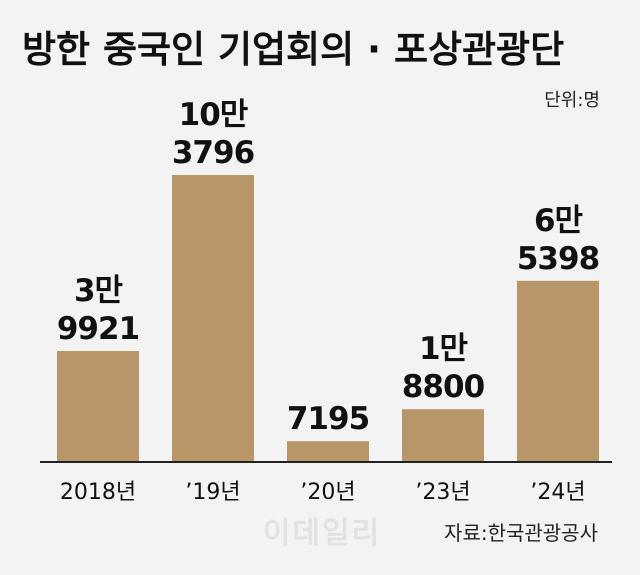 Image resolution: width=640 pixels, height=575 pixels. Describe the element at coordinates (98, 492) in the screenshot. I see `x-tick-0: 2018년` at that location.